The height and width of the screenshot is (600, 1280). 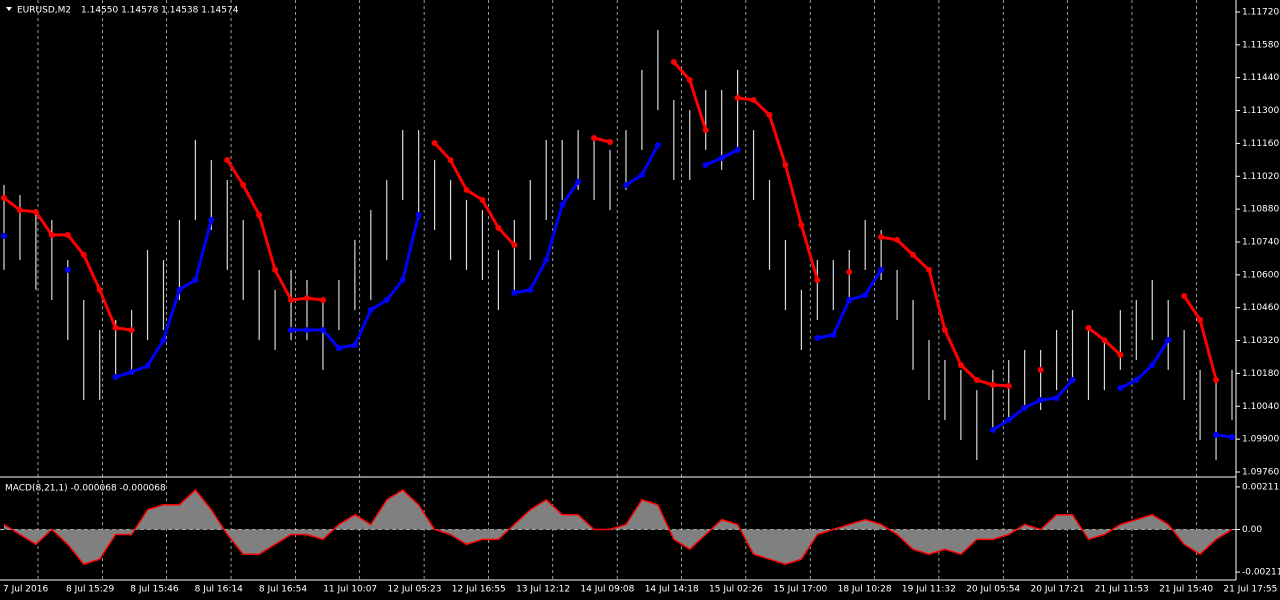 I want to click on macd-title: MACD(8,21,1) -0.000068 -0.000068, so click(x=85, y=489).